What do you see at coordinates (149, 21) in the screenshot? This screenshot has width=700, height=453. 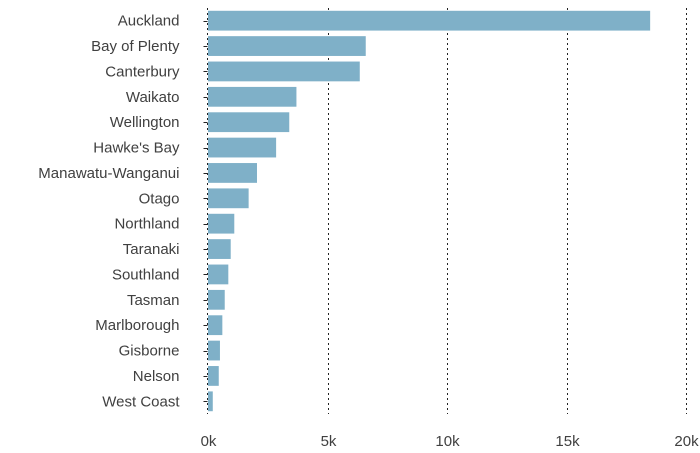 I see `category-label-0: Auckland` at bounding box center [149, 21].